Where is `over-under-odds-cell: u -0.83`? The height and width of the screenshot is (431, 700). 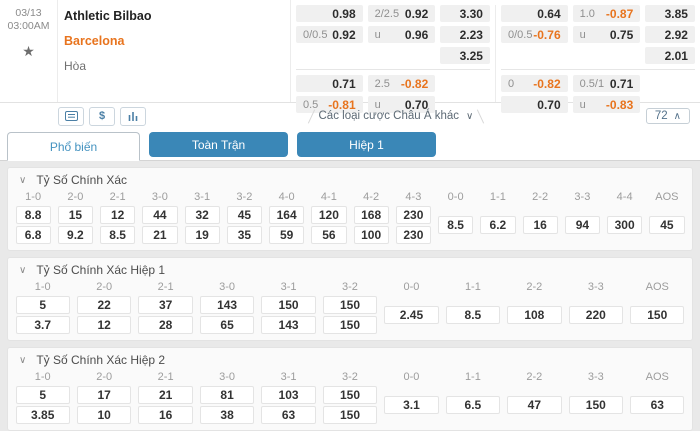
over-under-odds-cell: u -0.83 is located at coordinates (606, 104).